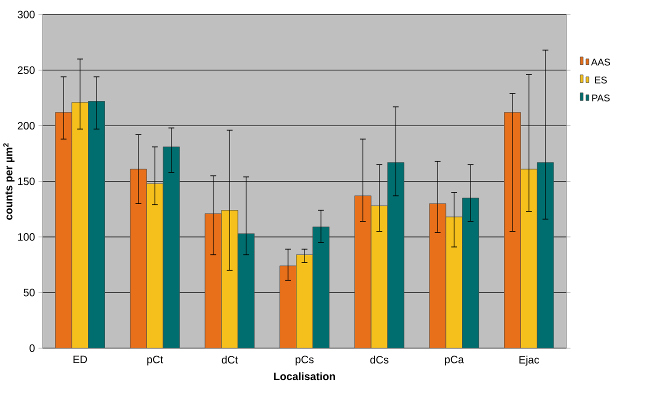 The image size is (660, 414). I want to click on y-tick-label: 100, so click(26, 237).